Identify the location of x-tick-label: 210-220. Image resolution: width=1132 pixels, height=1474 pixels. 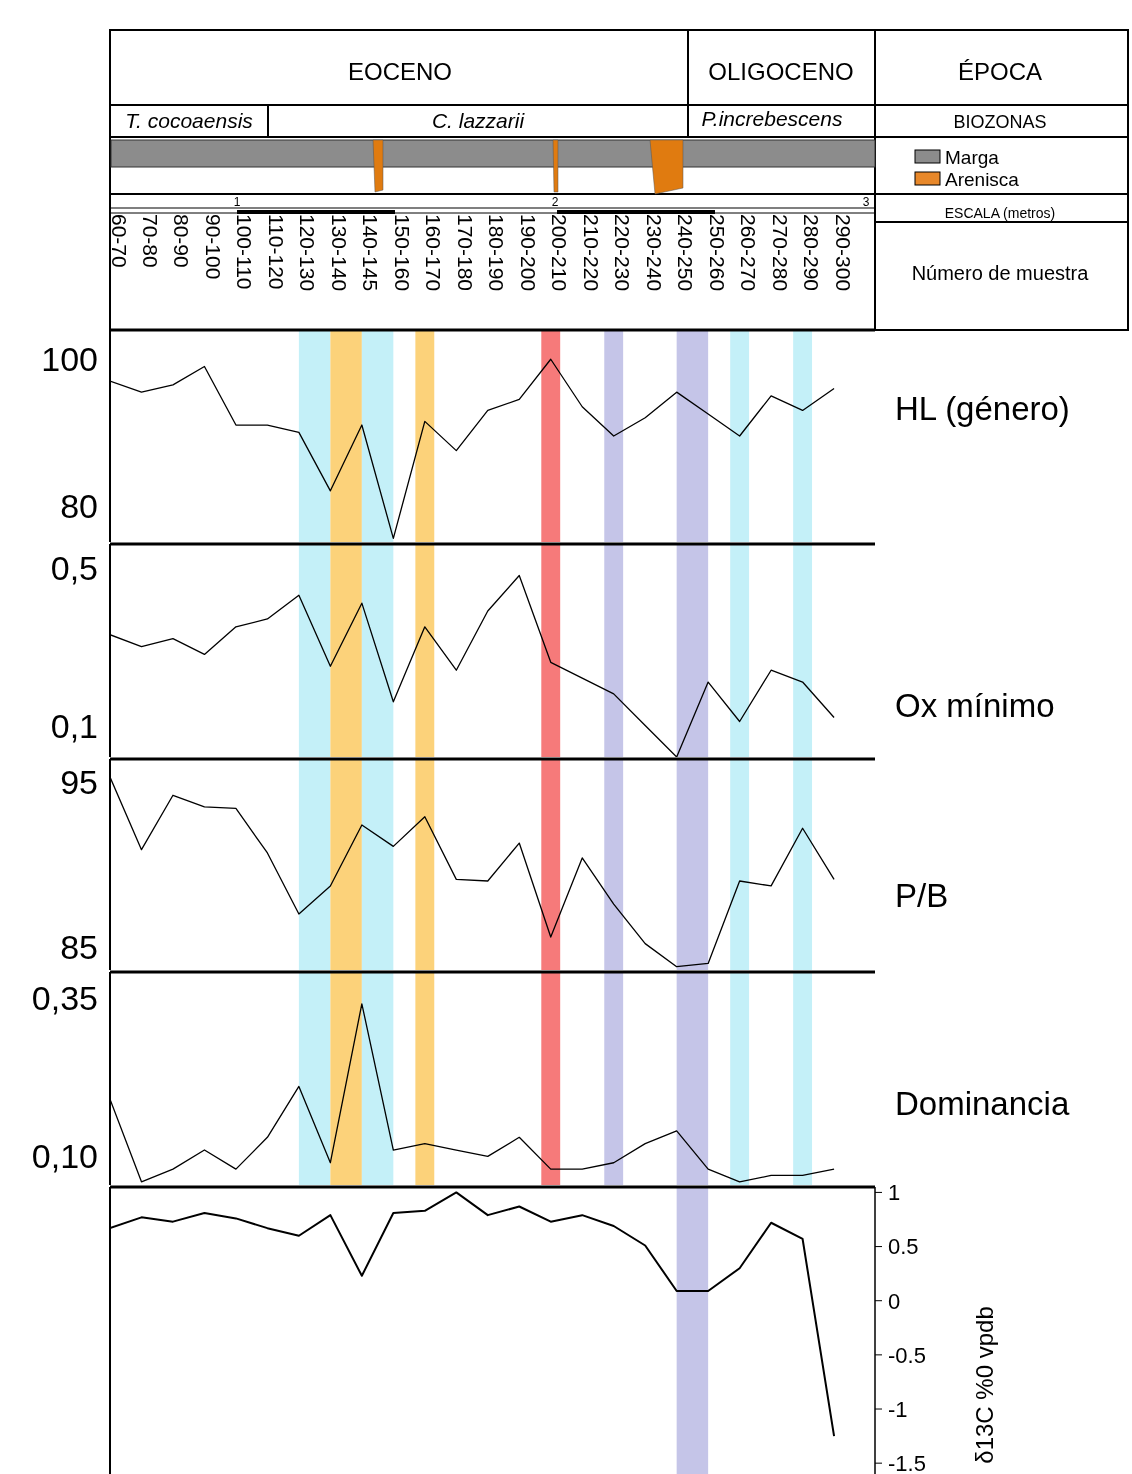
(591, 253).